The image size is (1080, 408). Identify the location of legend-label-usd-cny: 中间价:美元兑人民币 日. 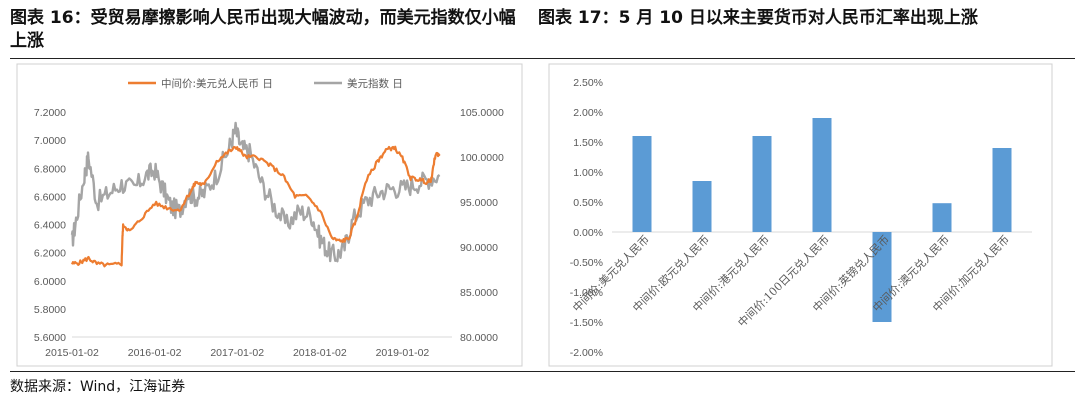
(217, 83).